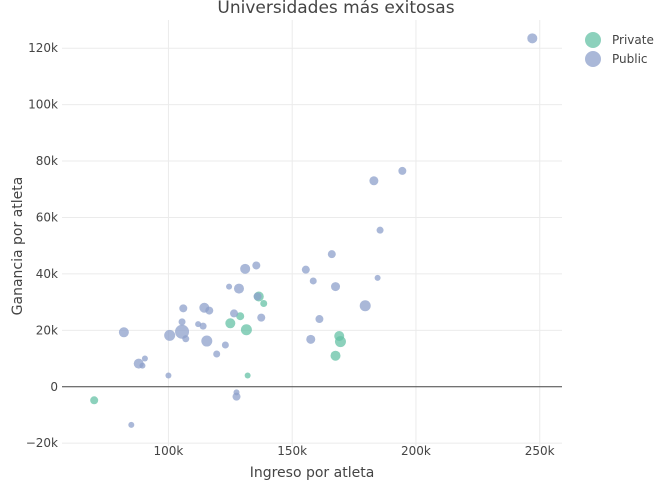 The image size is (672, 480). I want to click on x-axis-title: Ingreso por atleta, so click(312, 472).